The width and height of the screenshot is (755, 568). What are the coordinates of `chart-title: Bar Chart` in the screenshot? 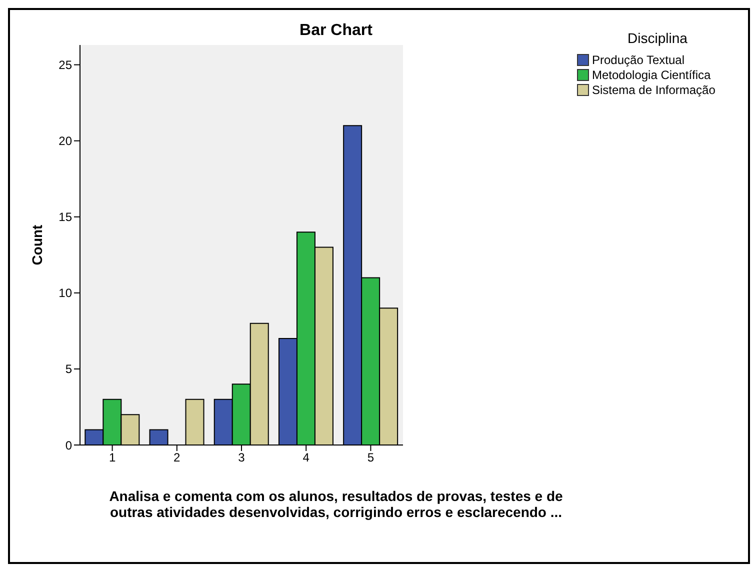 It's located at (336, 31).